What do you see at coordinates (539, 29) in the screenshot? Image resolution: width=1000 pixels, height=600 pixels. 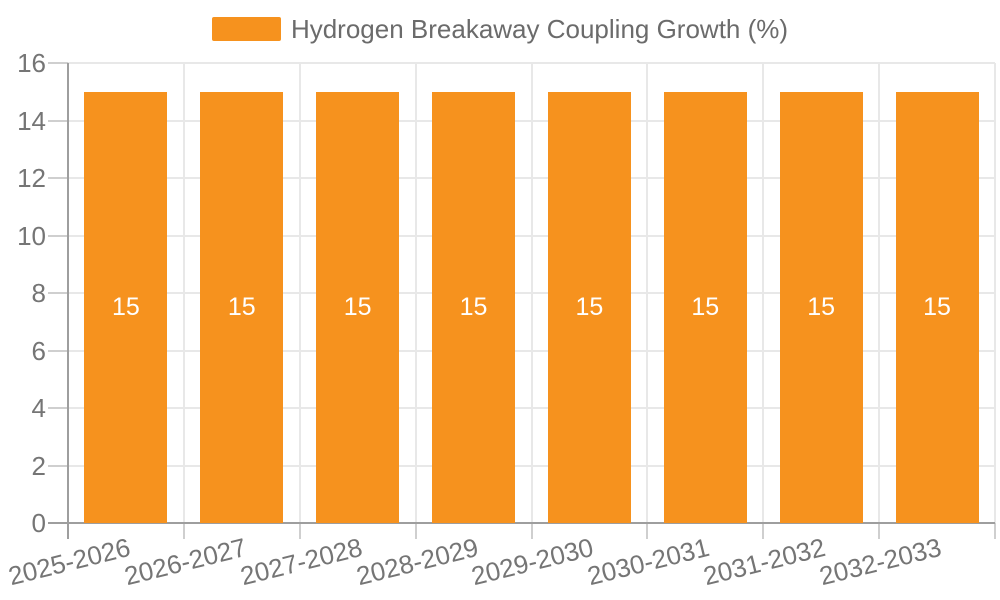 I see `legend-label: Hydrogen Breakaway Coupling Growth (%)` at bounding box center [539, 29].